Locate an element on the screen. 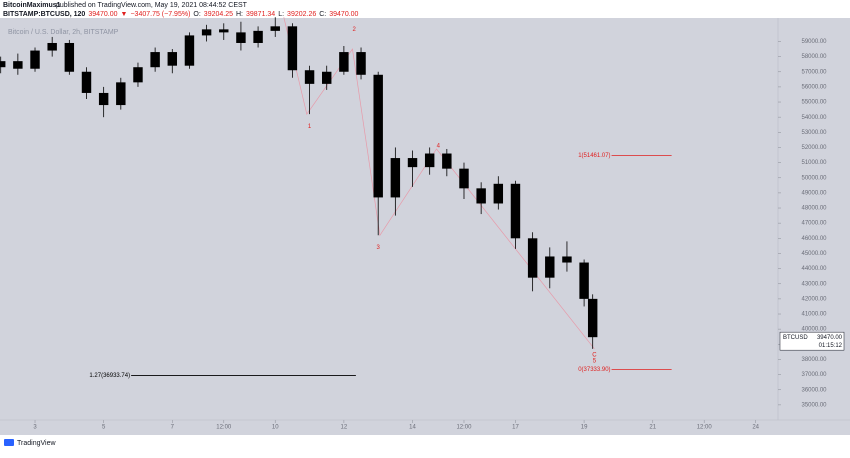  symbol-info: 39204.25 is located at coordinates (218, 14).